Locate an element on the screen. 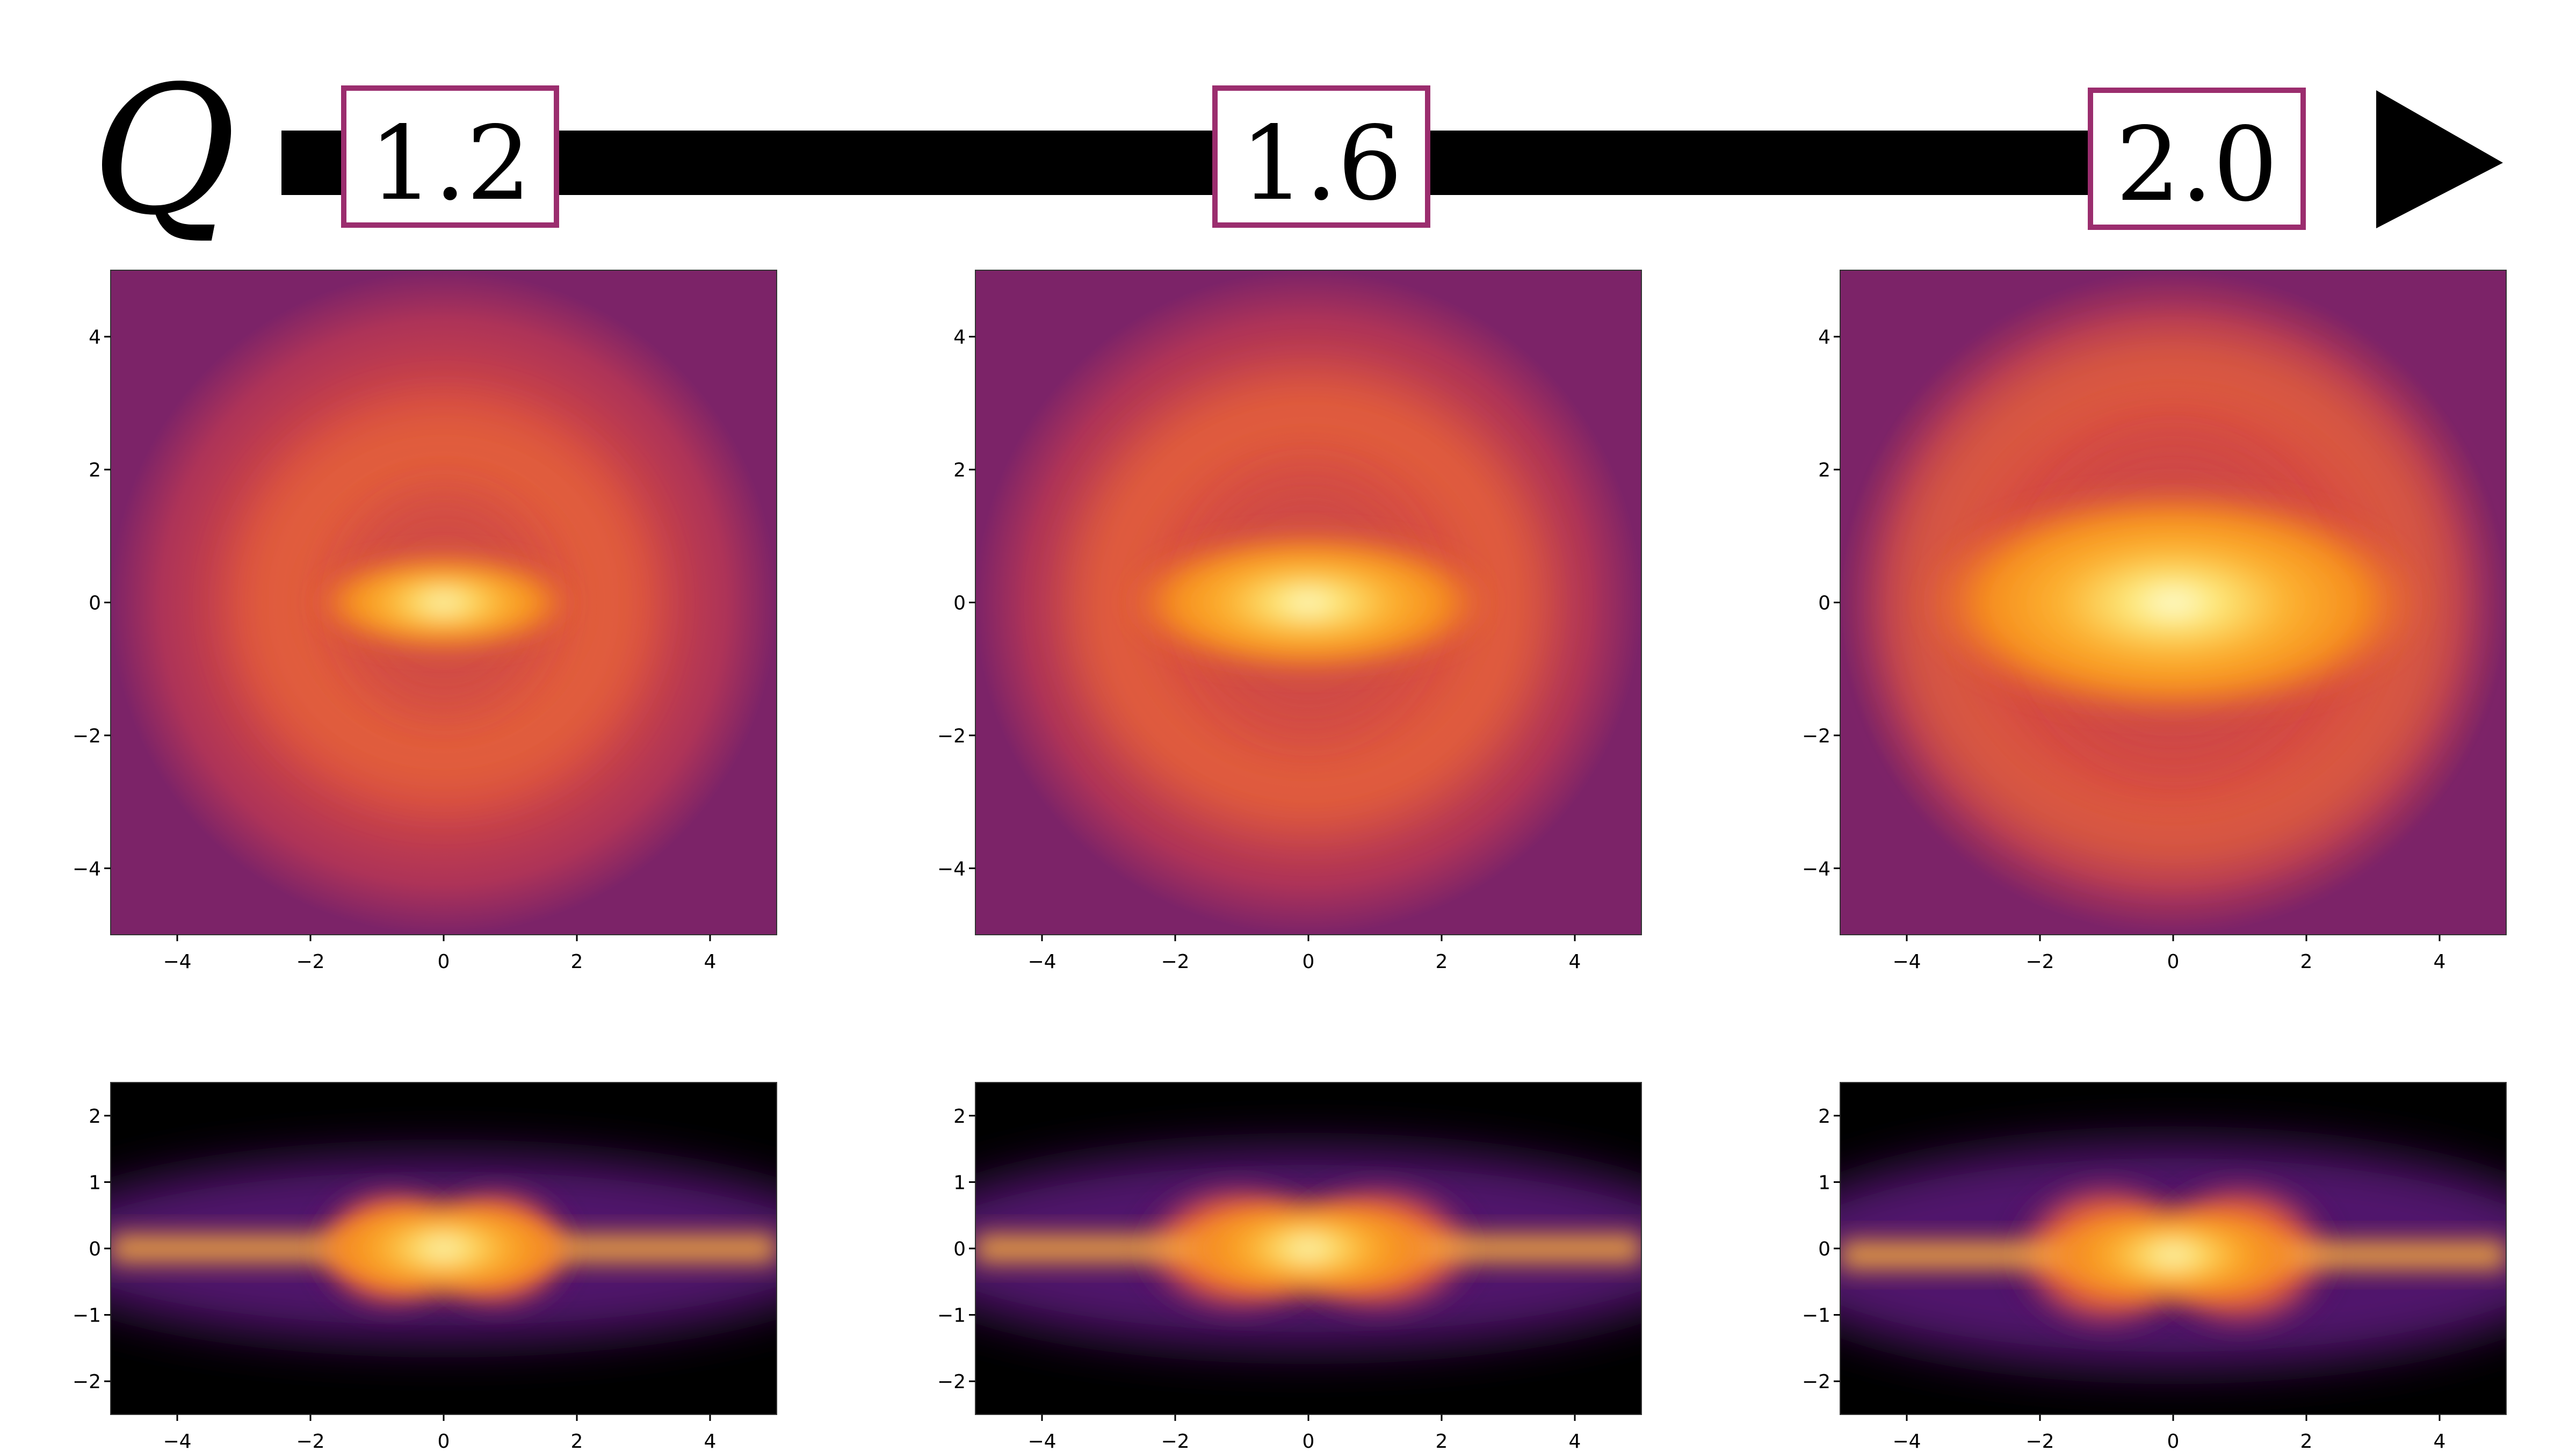 This screenshot has width=2576, height=1451. heatmap-panel-face-on-3: −4 −2 0 2 4 4 2 0 −2 −4 is located at coordinates (2154, 622).